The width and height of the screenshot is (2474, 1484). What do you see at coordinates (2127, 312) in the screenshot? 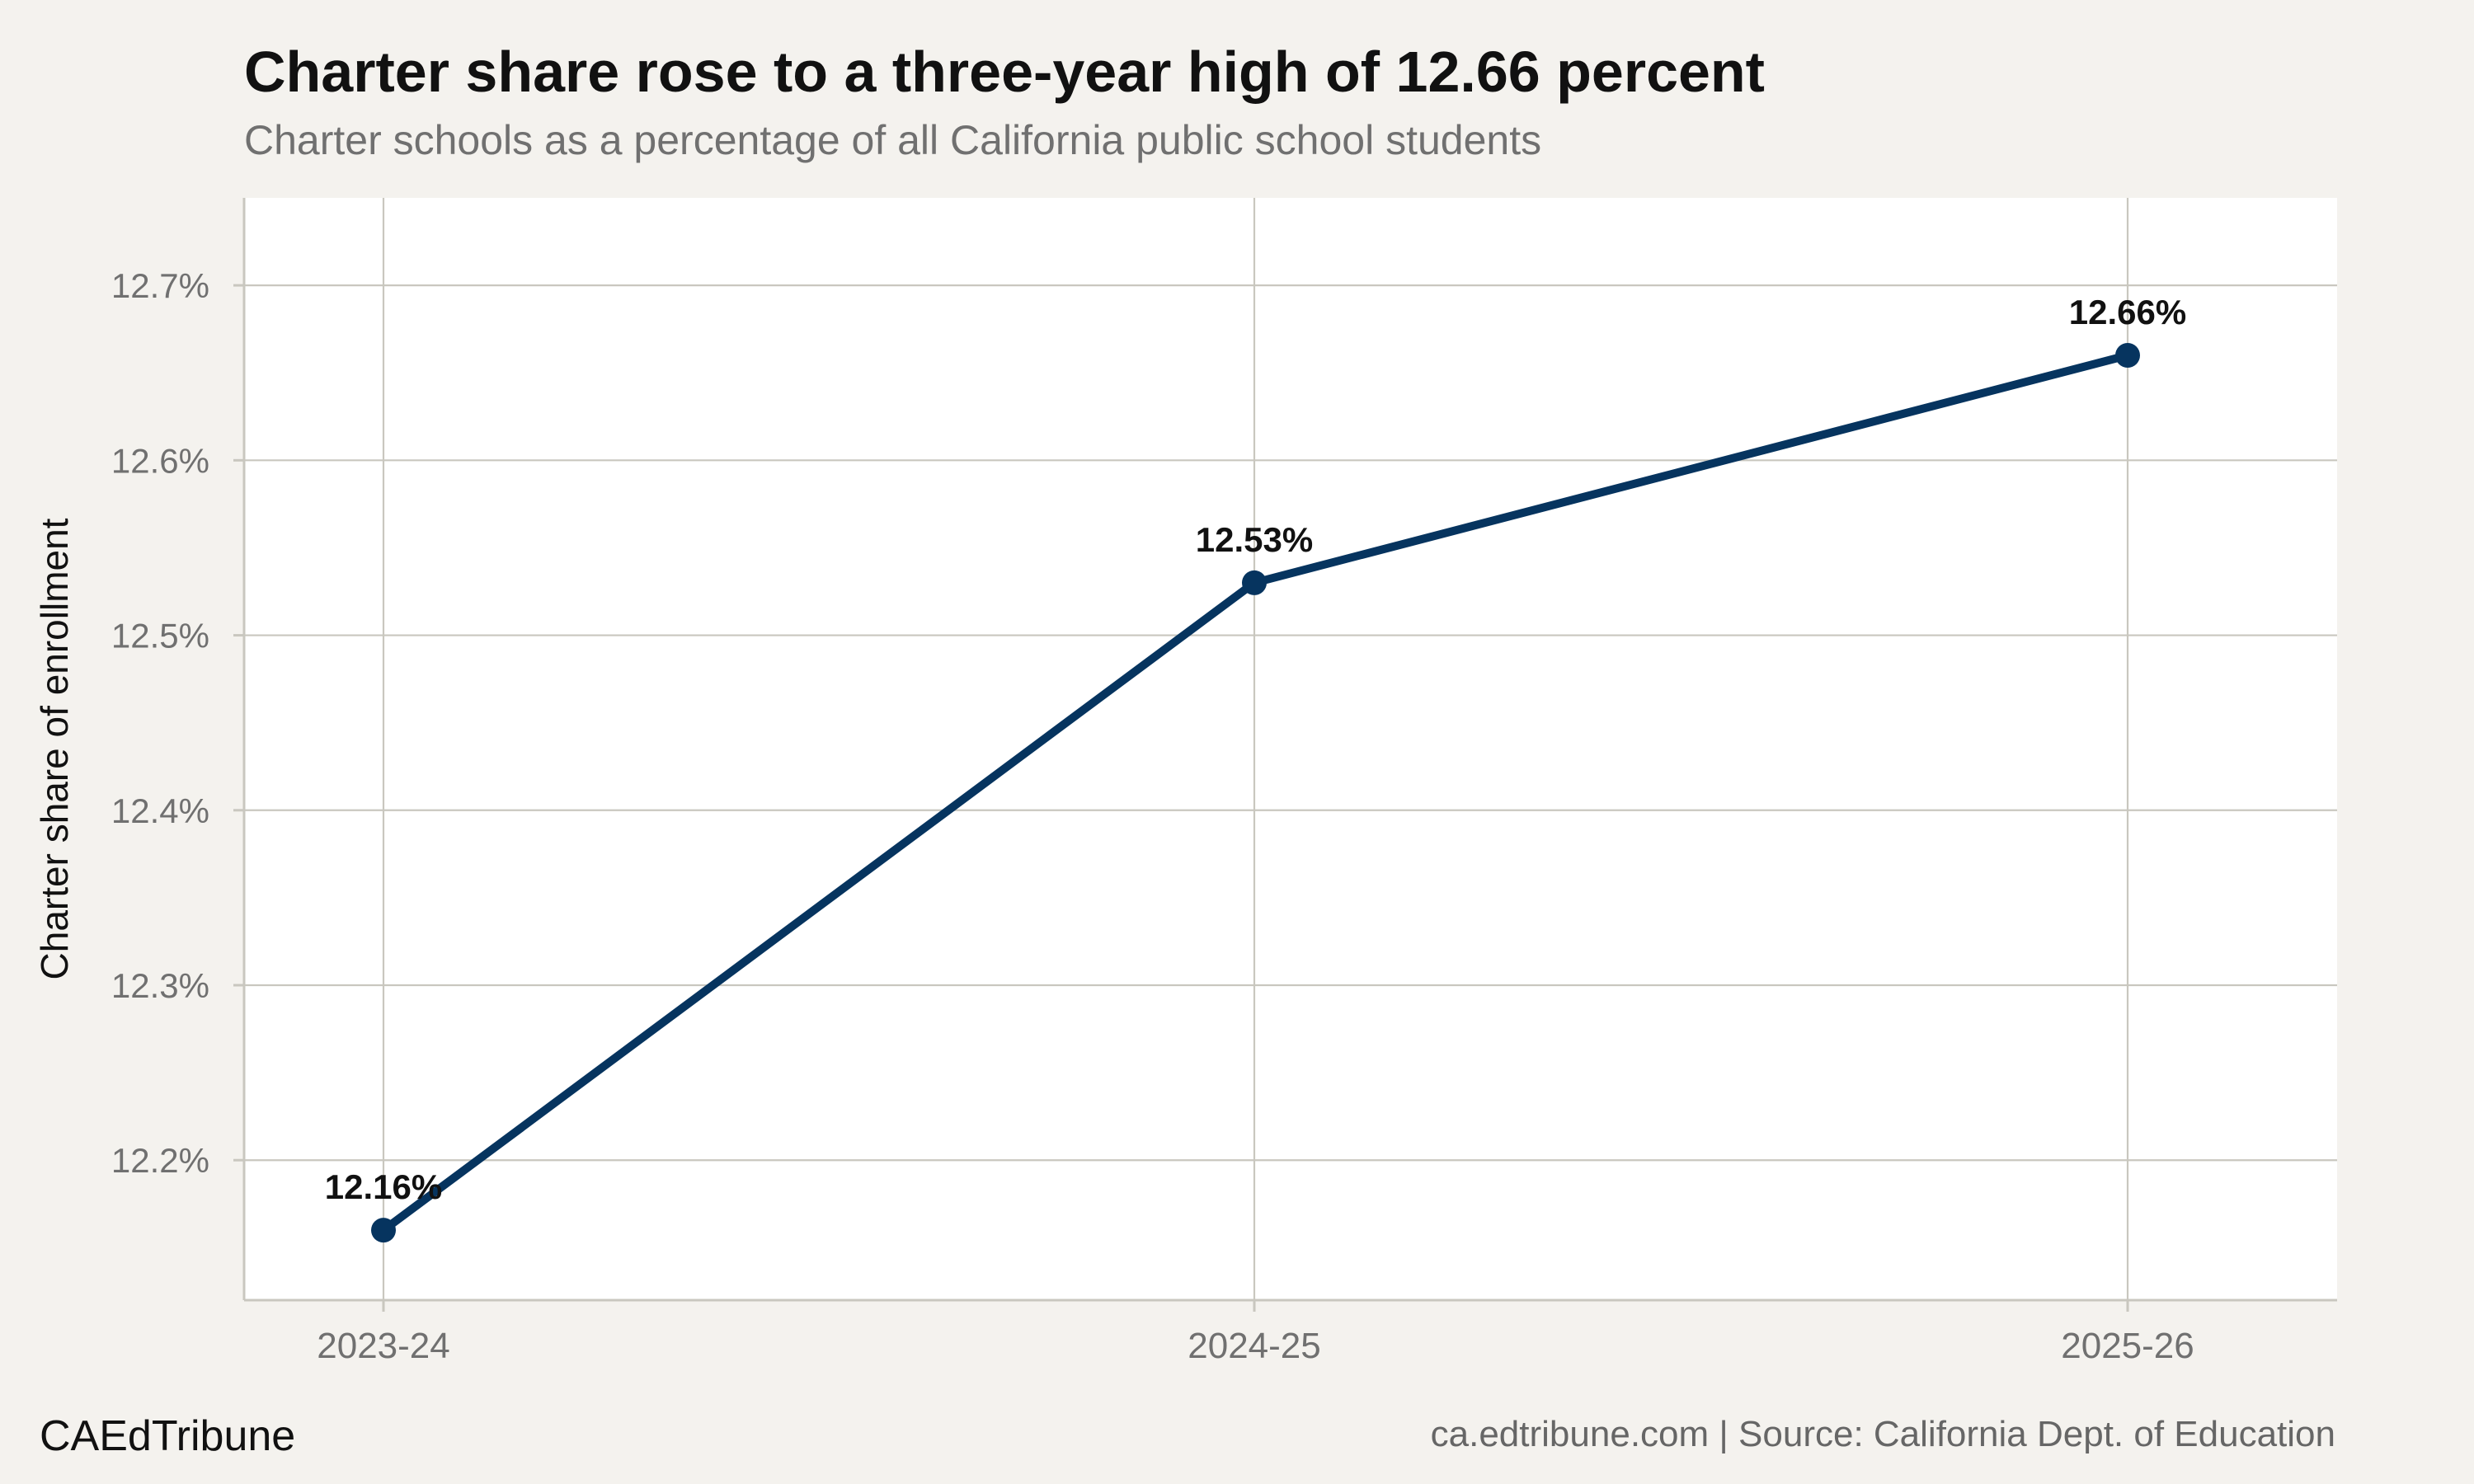
I see `data-value-label: 12.66%` at bounding box center [2127, 312].